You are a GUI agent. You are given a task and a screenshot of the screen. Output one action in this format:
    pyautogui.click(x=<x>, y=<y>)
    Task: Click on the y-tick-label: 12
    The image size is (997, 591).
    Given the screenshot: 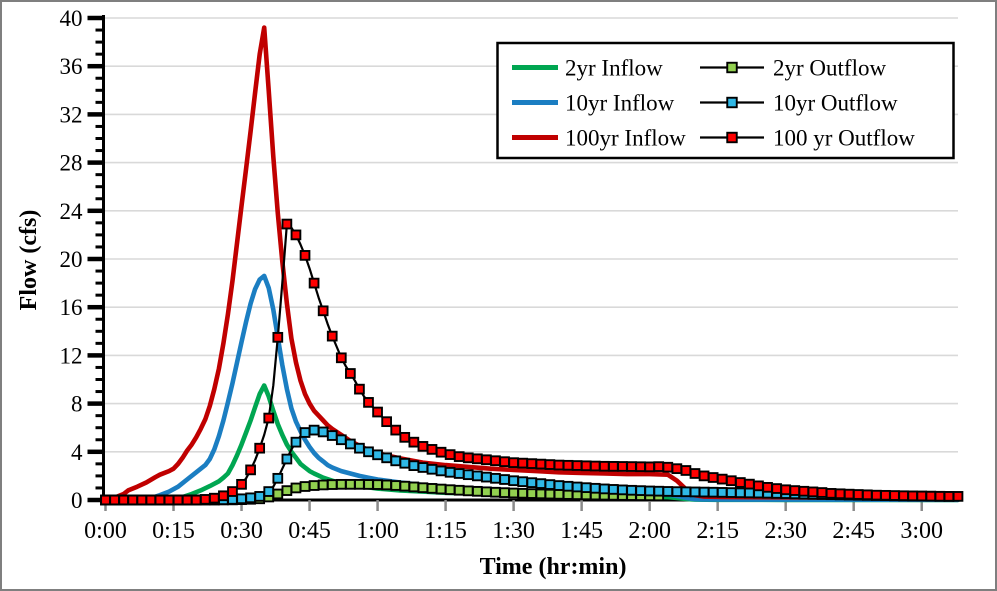 What is the action you would take?
    pyautogui.click(x=71, y=355)
    